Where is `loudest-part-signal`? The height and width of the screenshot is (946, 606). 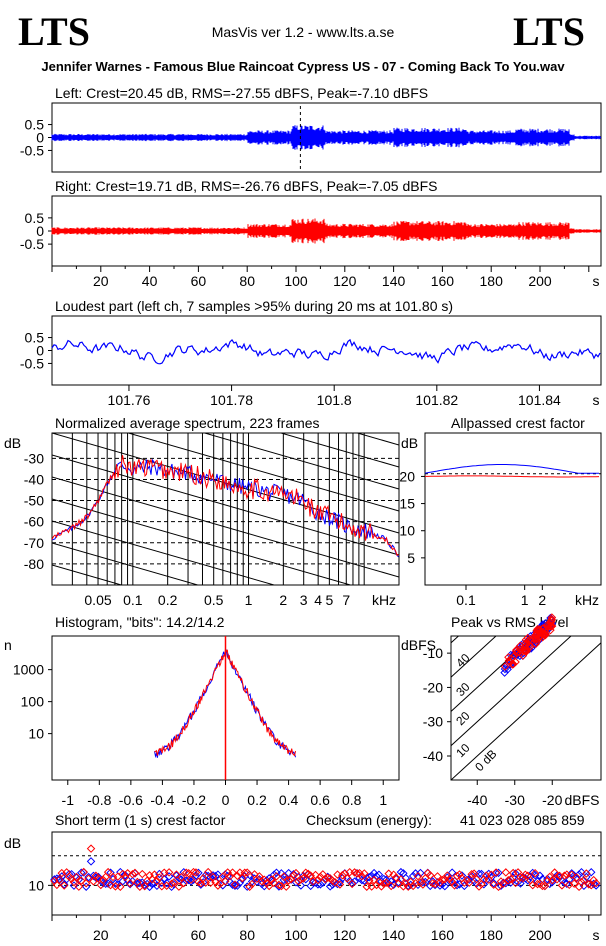
loudest-part-signal is located at coordinates (326, 351).